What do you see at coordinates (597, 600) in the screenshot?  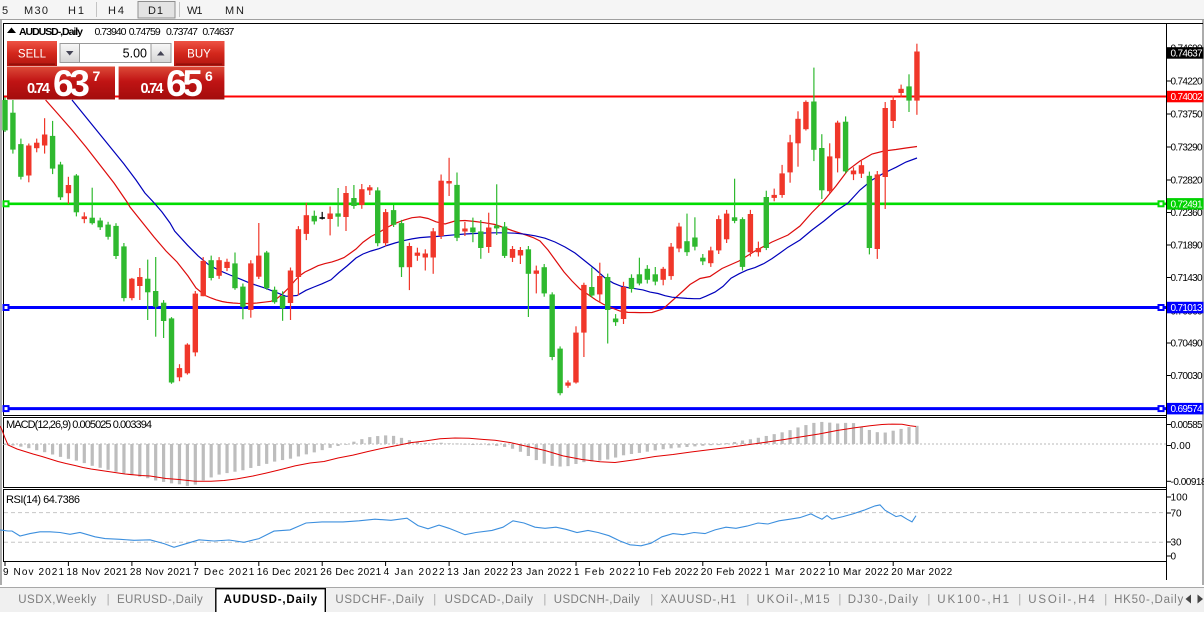 I see `svg-text: USDCNH-,Daily` at bounding box center [597, 600].